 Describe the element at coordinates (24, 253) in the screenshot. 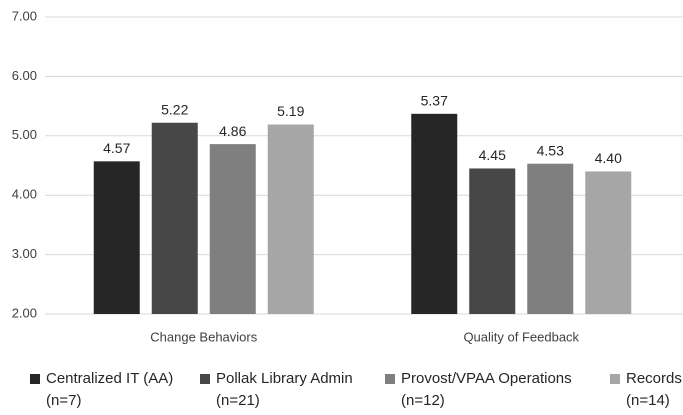

I see `y-tick-label: 3.00` at that location.